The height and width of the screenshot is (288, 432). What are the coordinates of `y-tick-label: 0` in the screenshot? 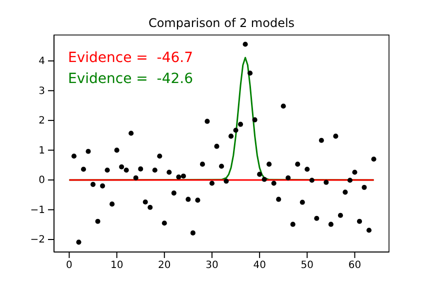 It's located at (41, 180).